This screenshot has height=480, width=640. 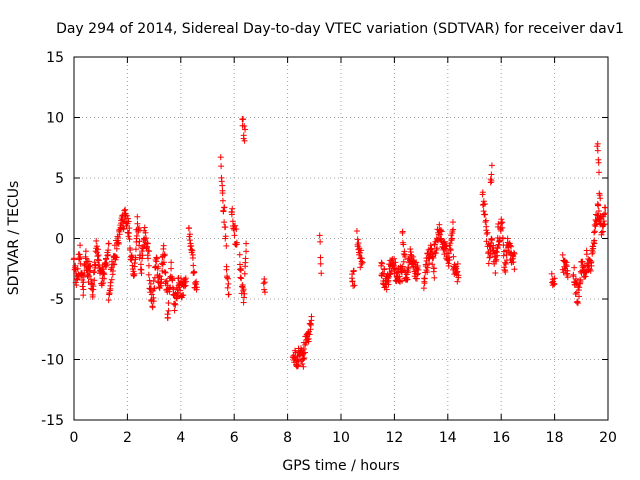 What do you see at coordinates (52, 361) in the screenshot?
I see `y-tick-label: -10` at bounding box center [52, 361].